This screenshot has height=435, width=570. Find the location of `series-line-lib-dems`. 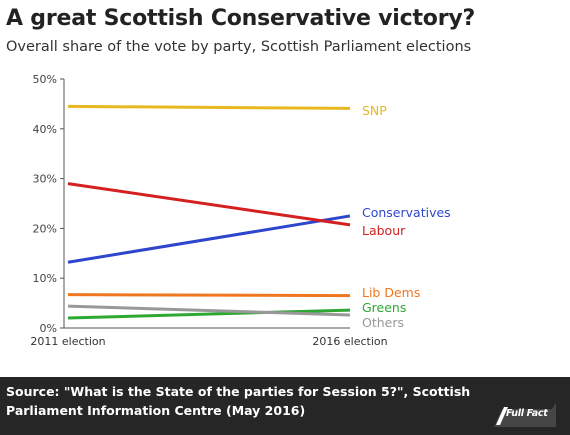

series-line-lib-dems is located at coordinates (209, 295).